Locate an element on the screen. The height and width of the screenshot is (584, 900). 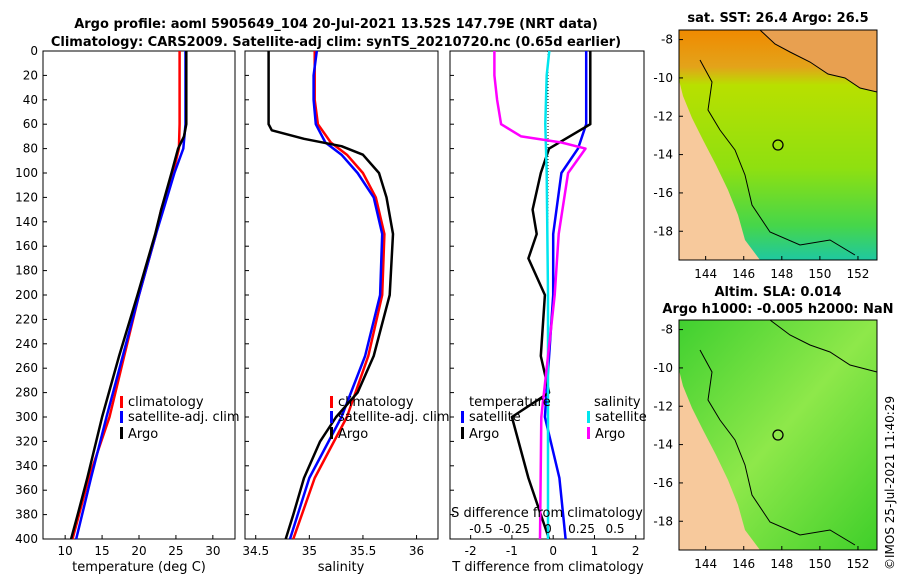
sla-map-title-1: Altim. SLA: 0.014 is located at coordinates (778, 292).